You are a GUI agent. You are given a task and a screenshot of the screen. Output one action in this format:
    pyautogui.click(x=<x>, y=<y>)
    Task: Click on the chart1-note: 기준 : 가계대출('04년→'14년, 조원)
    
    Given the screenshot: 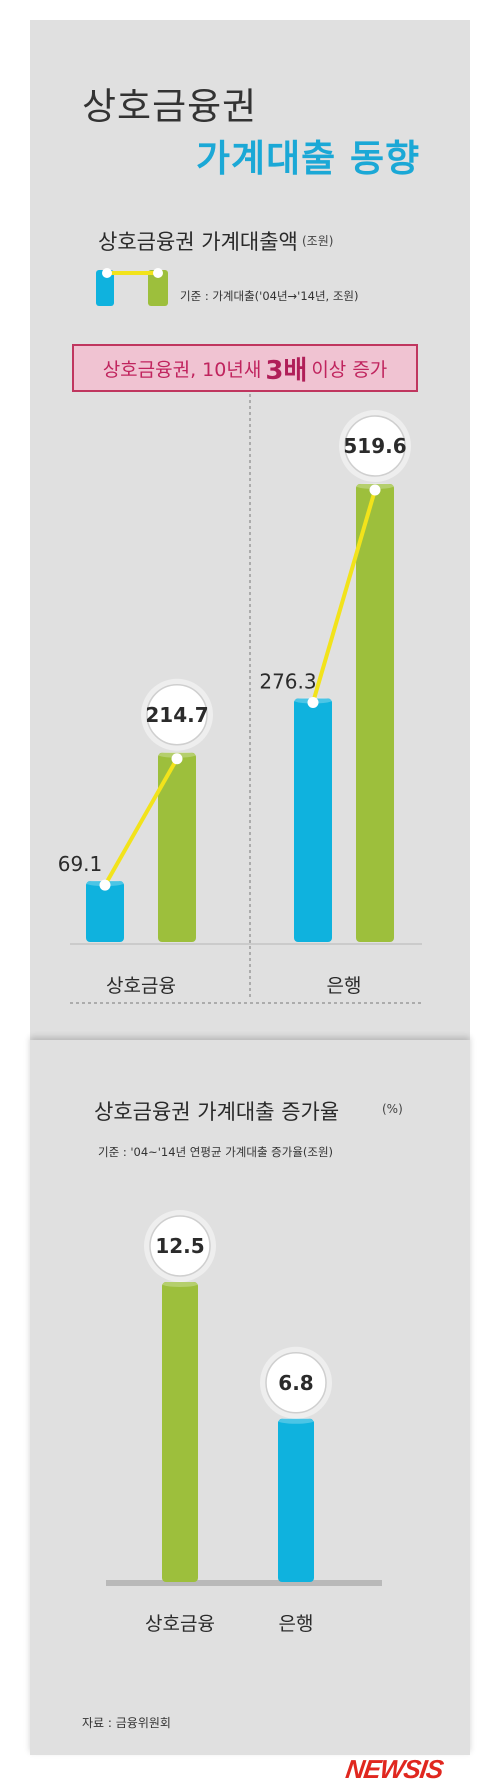 What is the action you would take?
    pyautogui.click(x=269, y=296)
    